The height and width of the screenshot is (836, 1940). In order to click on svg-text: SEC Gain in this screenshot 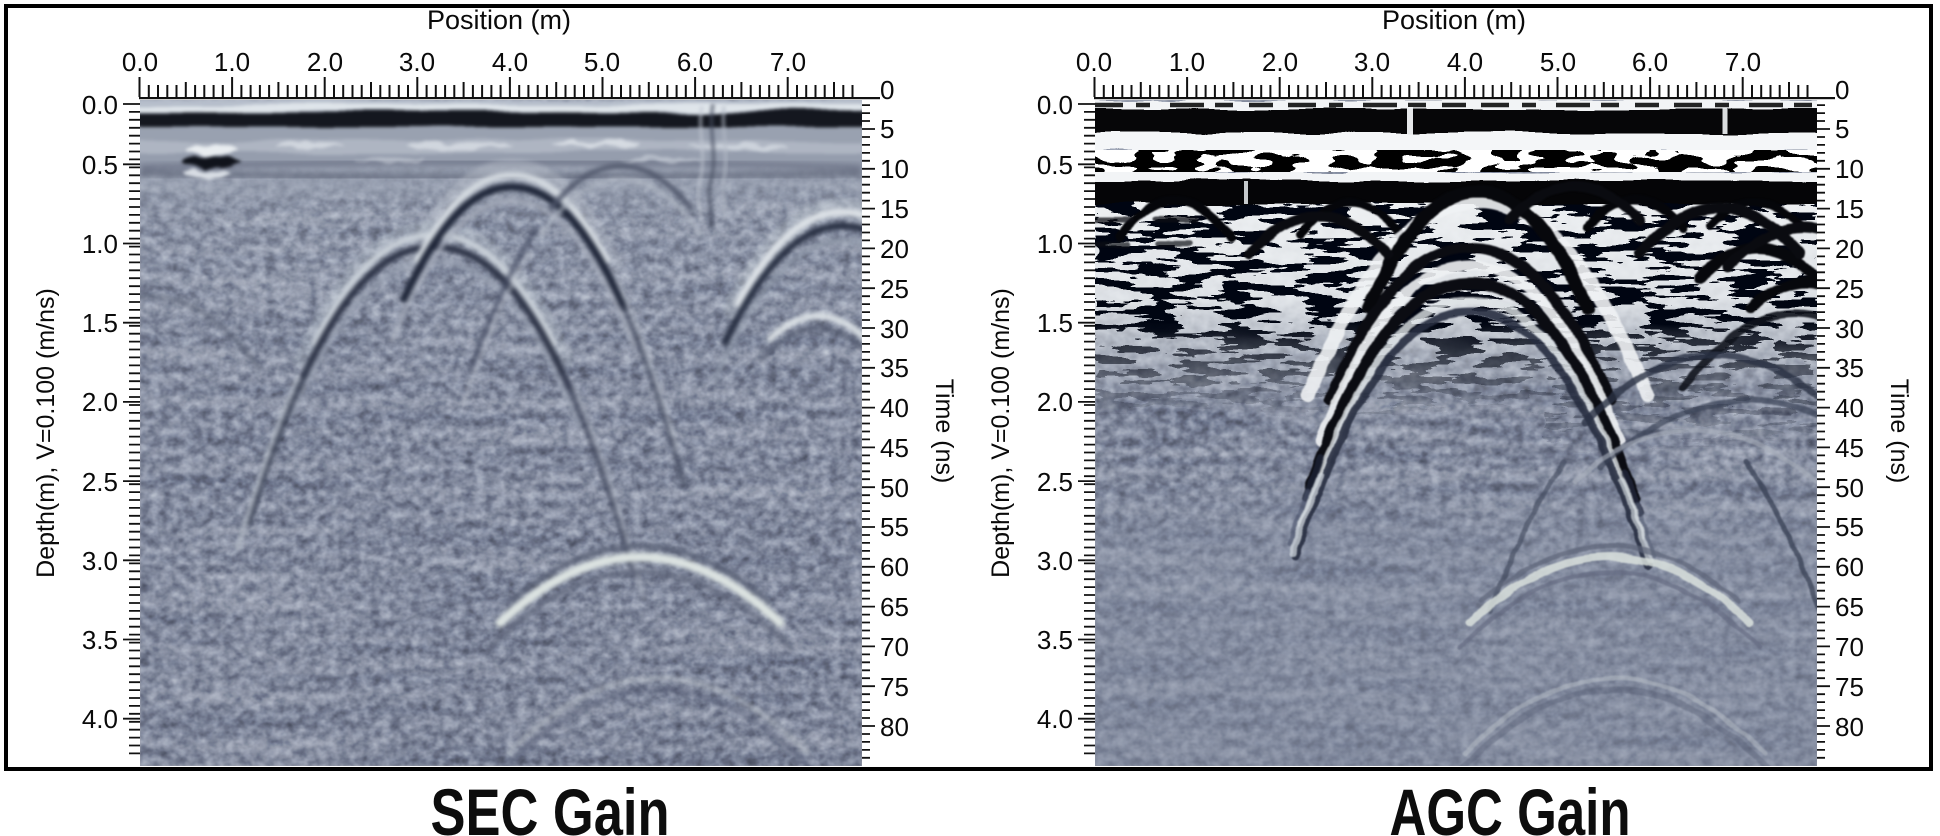, I will do `click(550, 805)`.